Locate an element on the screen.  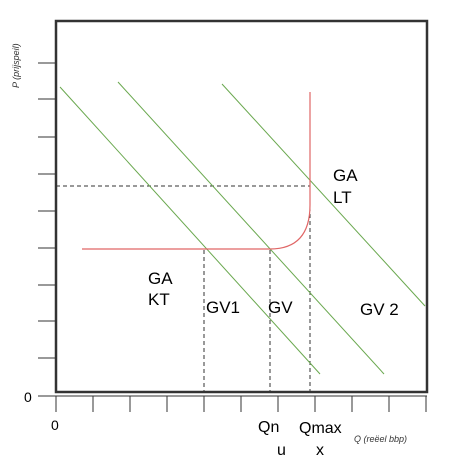
label-q-n-line2: u is located at coordinates (281, 449).